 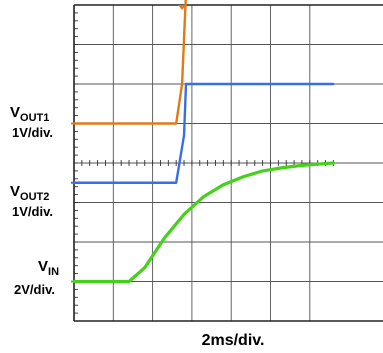 I want to click on x-axis-label: 2ms/div., so click(x=233, y=340).